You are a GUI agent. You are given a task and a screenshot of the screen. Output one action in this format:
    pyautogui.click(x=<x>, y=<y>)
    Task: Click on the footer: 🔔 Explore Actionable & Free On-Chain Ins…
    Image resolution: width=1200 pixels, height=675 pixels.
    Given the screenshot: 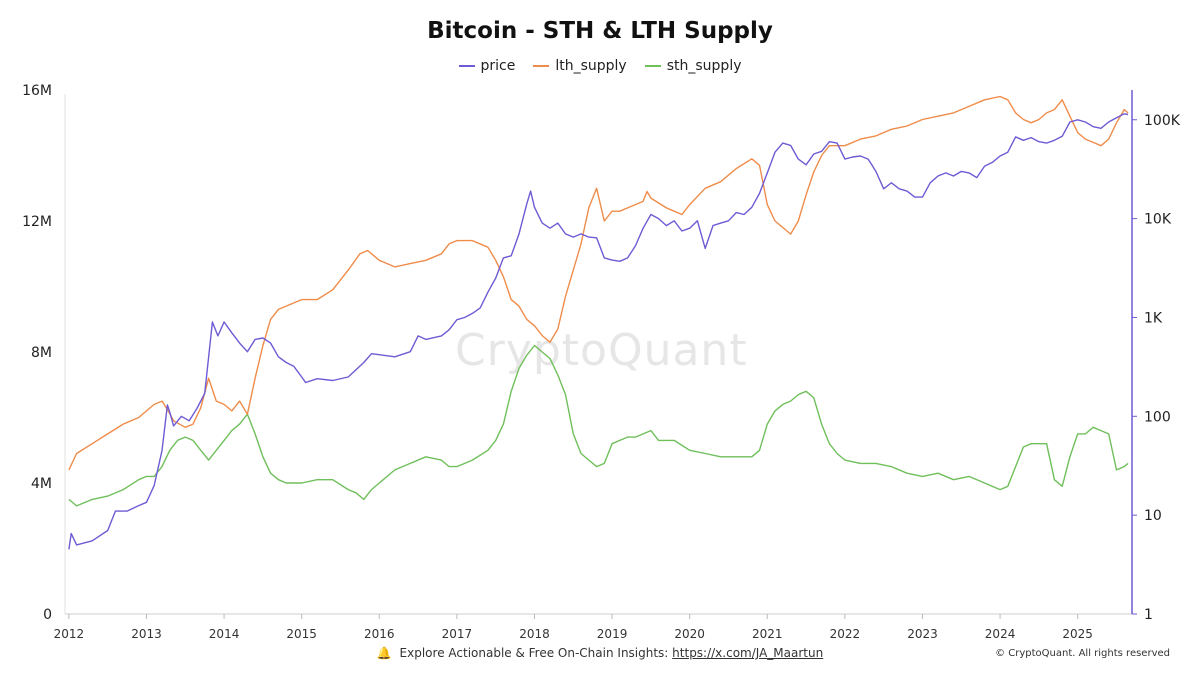 What is the action you would take?
    pyautogui.click(x=600, y=653)
    